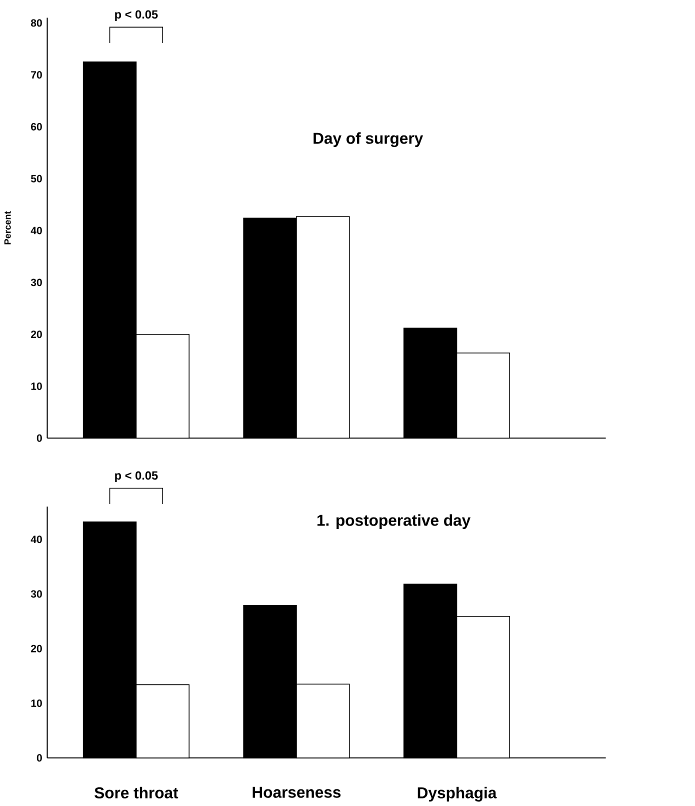 The height and width of the screenshot is (806, 695). Describe the element at coordinates (36, 126) in the screenshot. I see `y-tick-label: 60` at that location.